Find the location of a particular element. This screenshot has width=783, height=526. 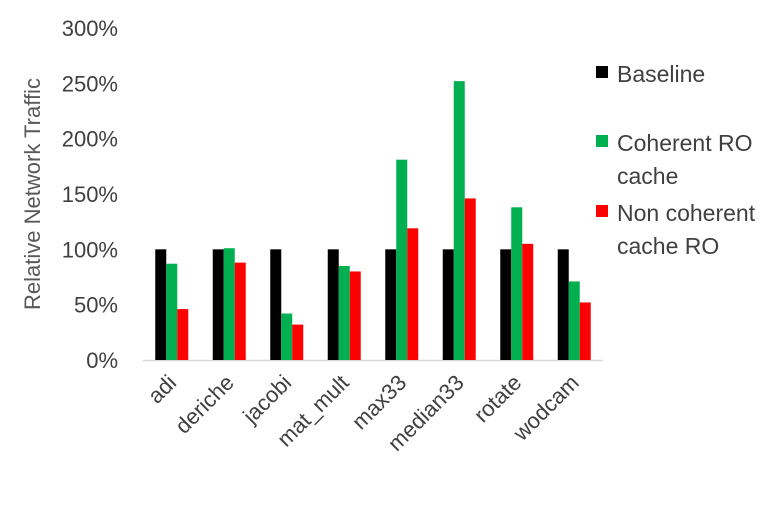

bar-coherent-ro-cache-jacobi is located at coordinates (287, 336).